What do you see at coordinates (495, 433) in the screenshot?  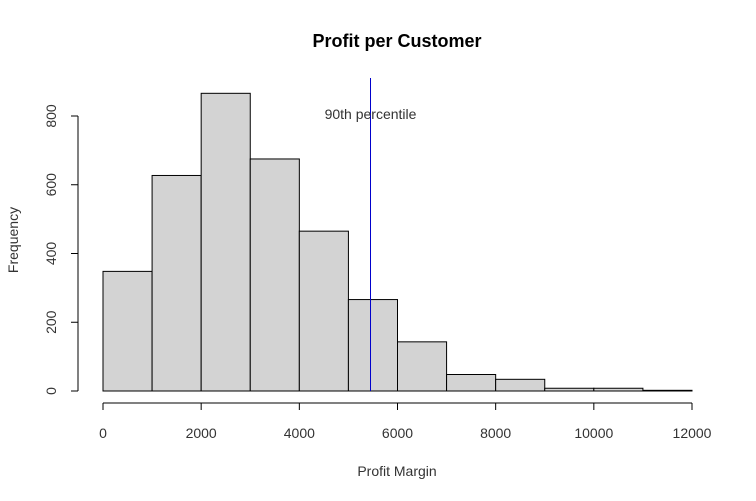 I see `x-tick-label-4: 8000` at bounding box center [495, 433].